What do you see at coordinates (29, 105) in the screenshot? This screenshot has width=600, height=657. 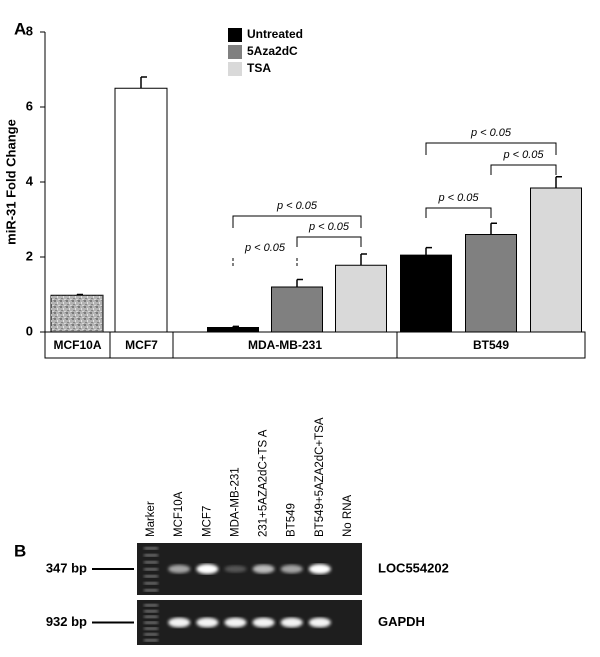 I see `y-tick-label: 6` at bounding box center [29, 105].